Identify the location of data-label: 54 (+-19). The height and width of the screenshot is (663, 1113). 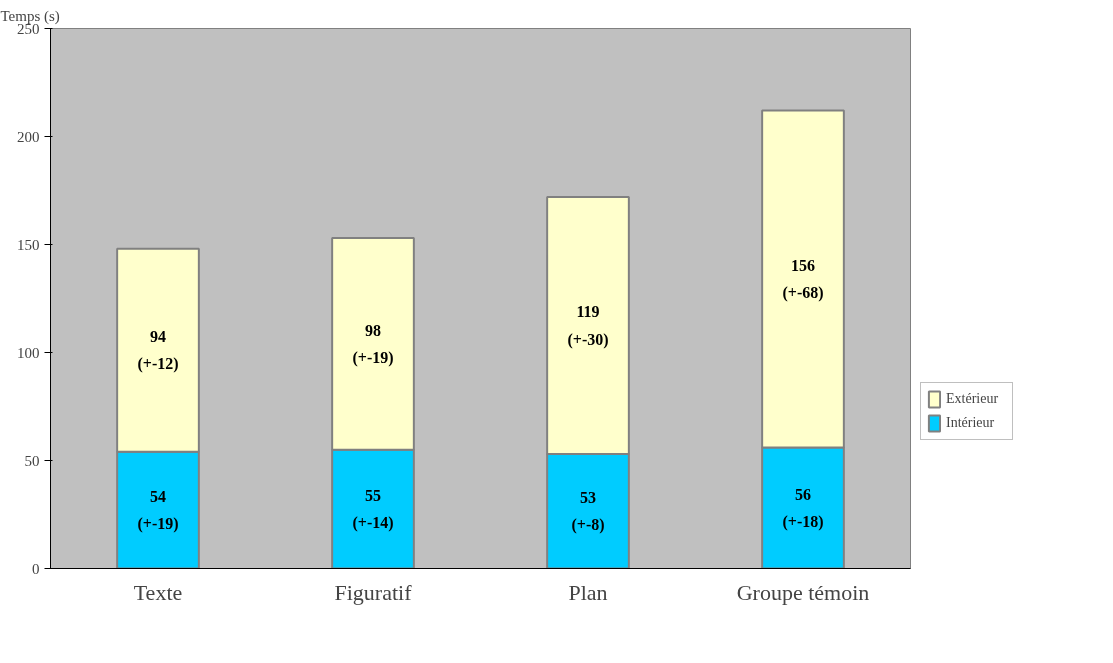
(158, 511).